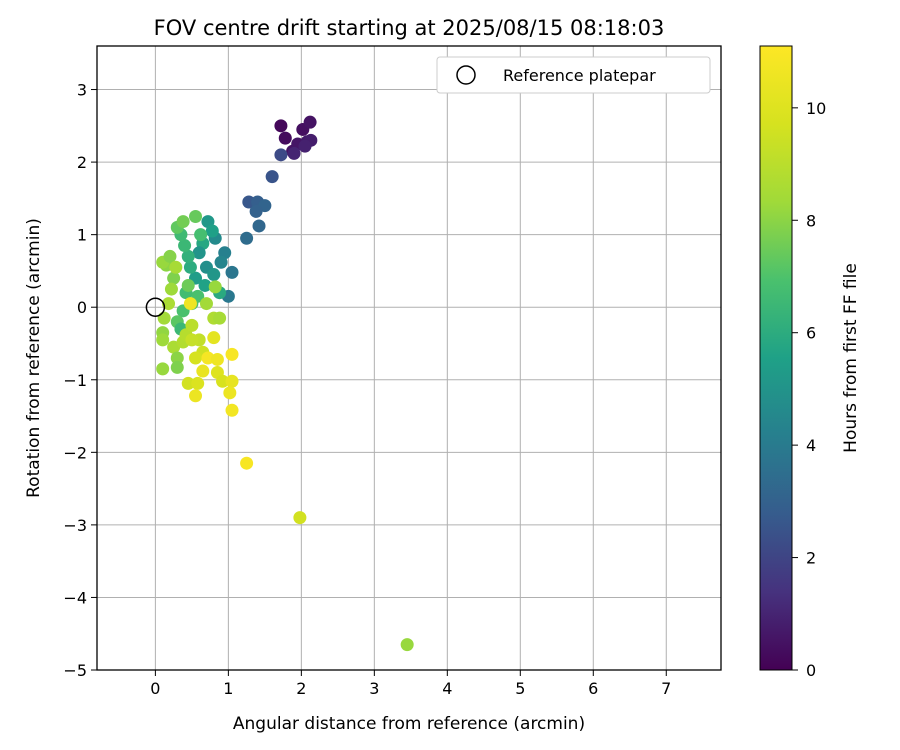 The height and width of the screenshot is (750, 900). Describe the element at coordinates (520, 688) in the screenshot. I see `x-tick-label: 5` at that location.